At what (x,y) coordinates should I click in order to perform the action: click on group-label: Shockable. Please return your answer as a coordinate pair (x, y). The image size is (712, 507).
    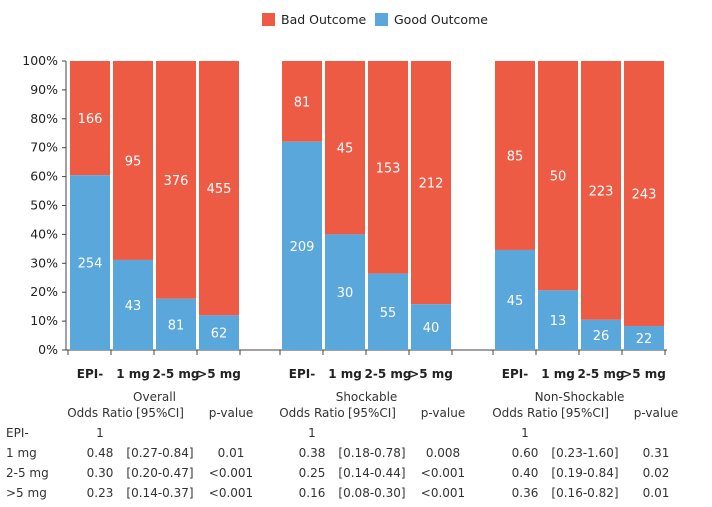
    Looking at the image, I should click on (367, 397).